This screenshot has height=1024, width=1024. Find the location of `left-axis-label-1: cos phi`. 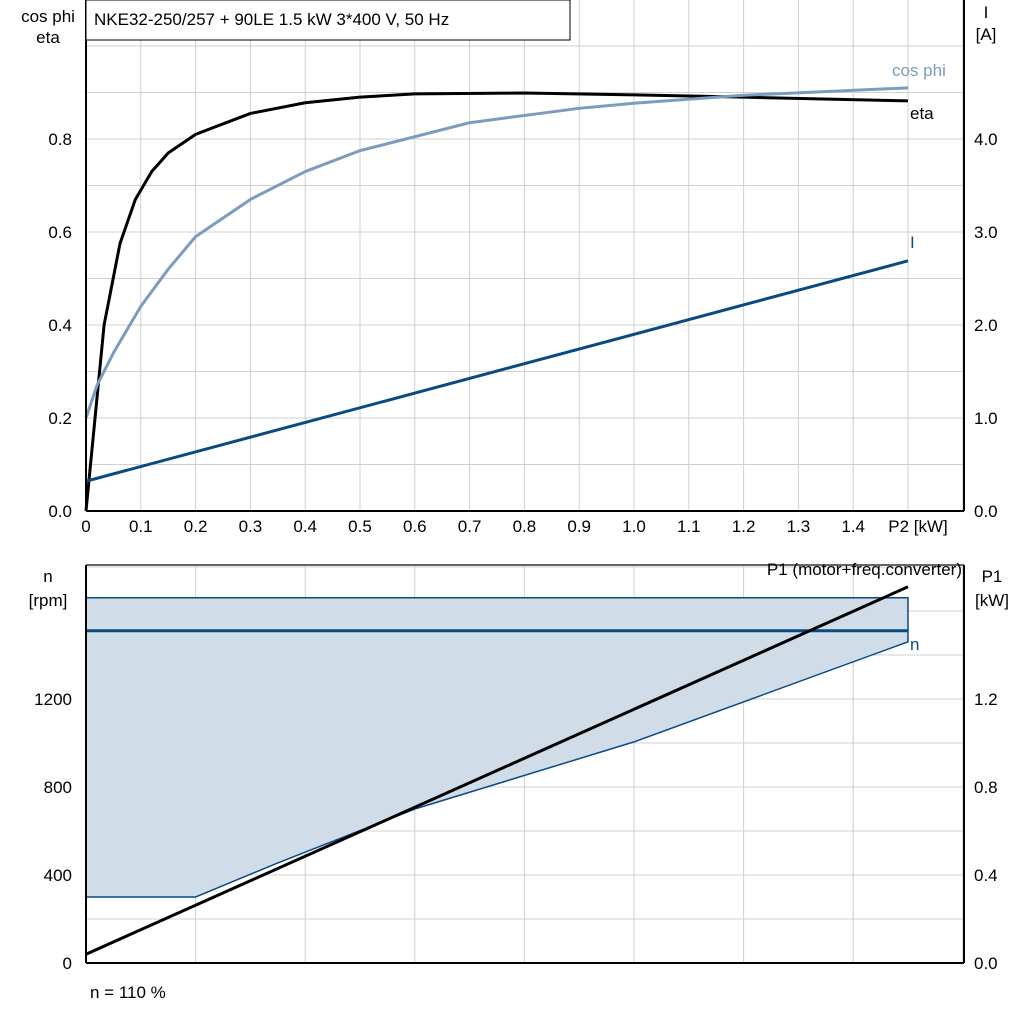

left-axis-label-1: cos phi is located at coordinates (48, 16).